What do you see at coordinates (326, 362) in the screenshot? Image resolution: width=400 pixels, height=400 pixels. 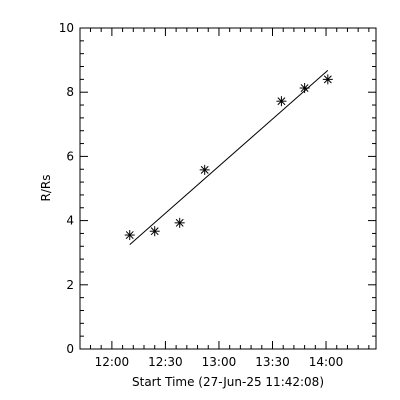 I see `x-tick-label: 14:00` at bounding box center [326, 362].